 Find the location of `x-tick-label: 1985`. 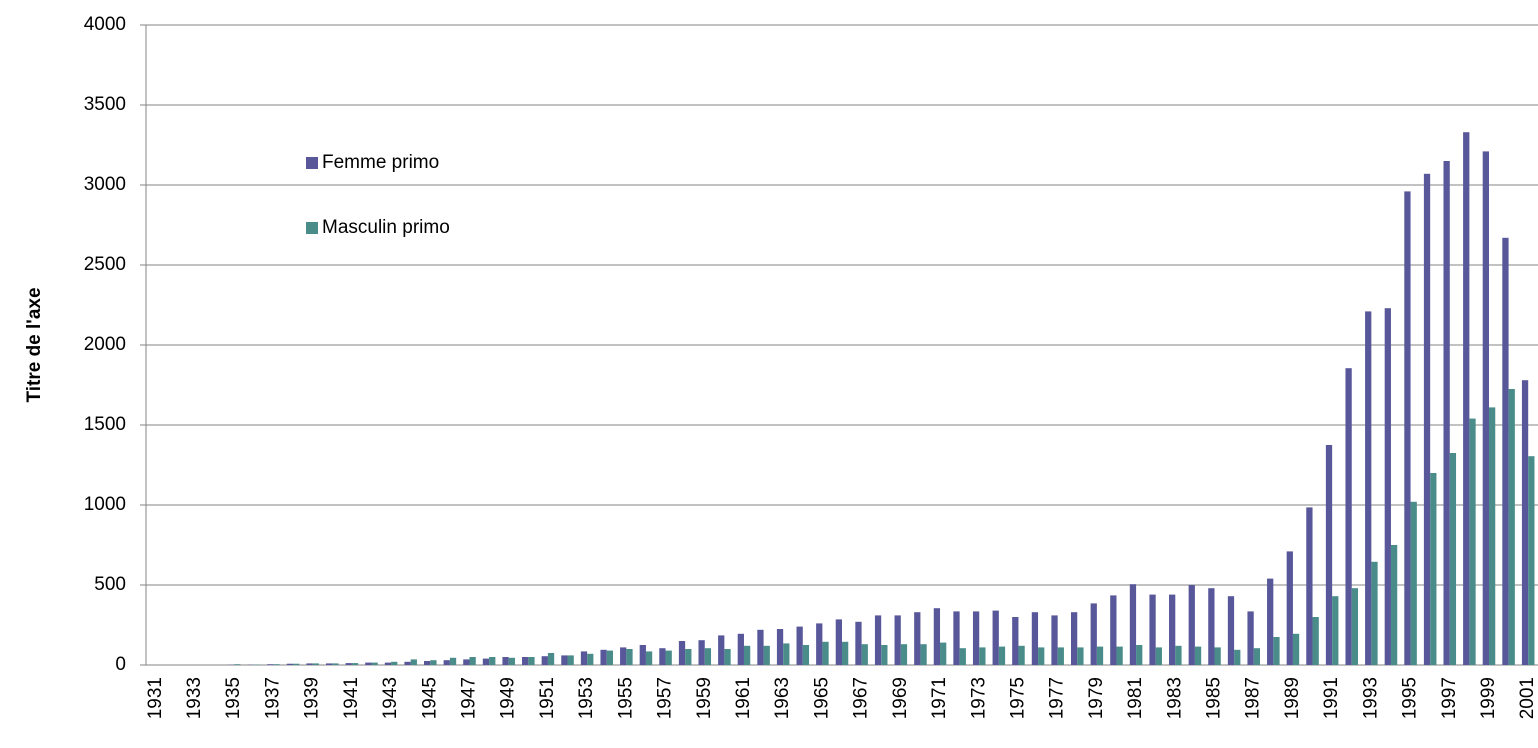

x-tick-label: 1985 is located at coordinates (1214, 698).